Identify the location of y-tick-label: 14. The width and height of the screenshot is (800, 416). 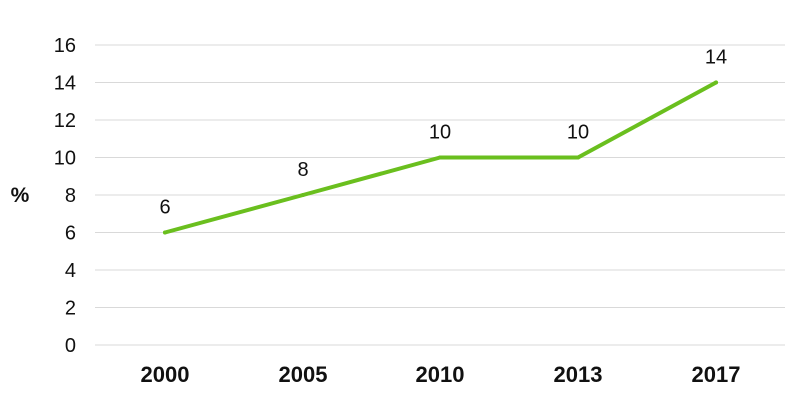
(65, 84).